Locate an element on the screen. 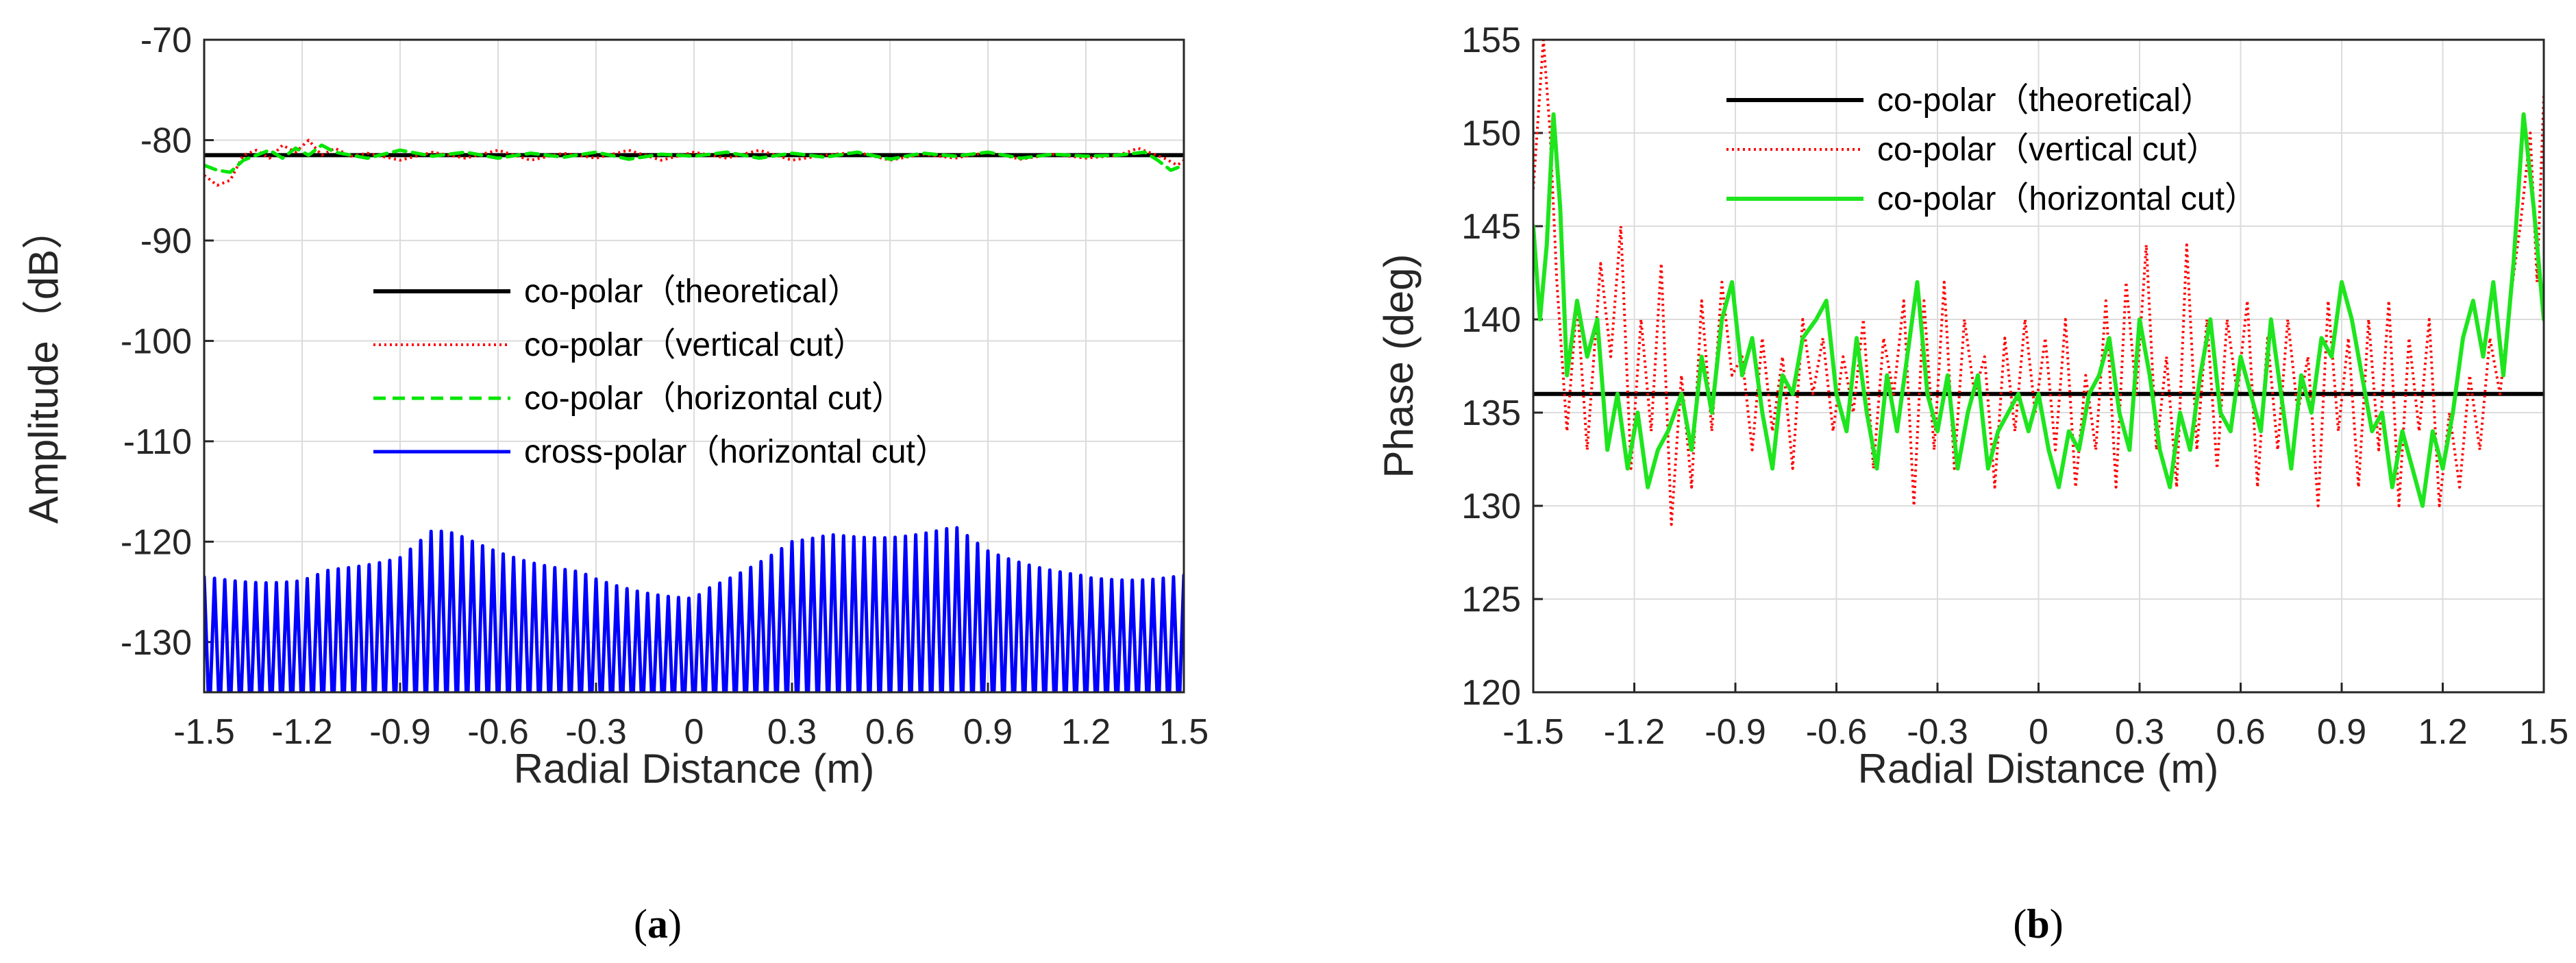 This screenshot has width=2576, height=963. y-axis-label: Phase (deg) is located at coordinates (1399, 366).